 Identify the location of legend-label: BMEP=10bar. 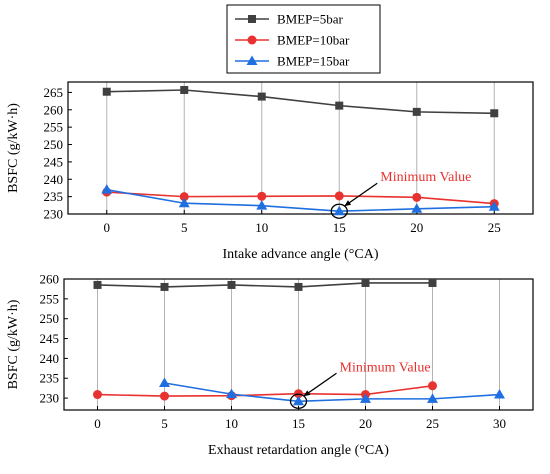
(313, 40).